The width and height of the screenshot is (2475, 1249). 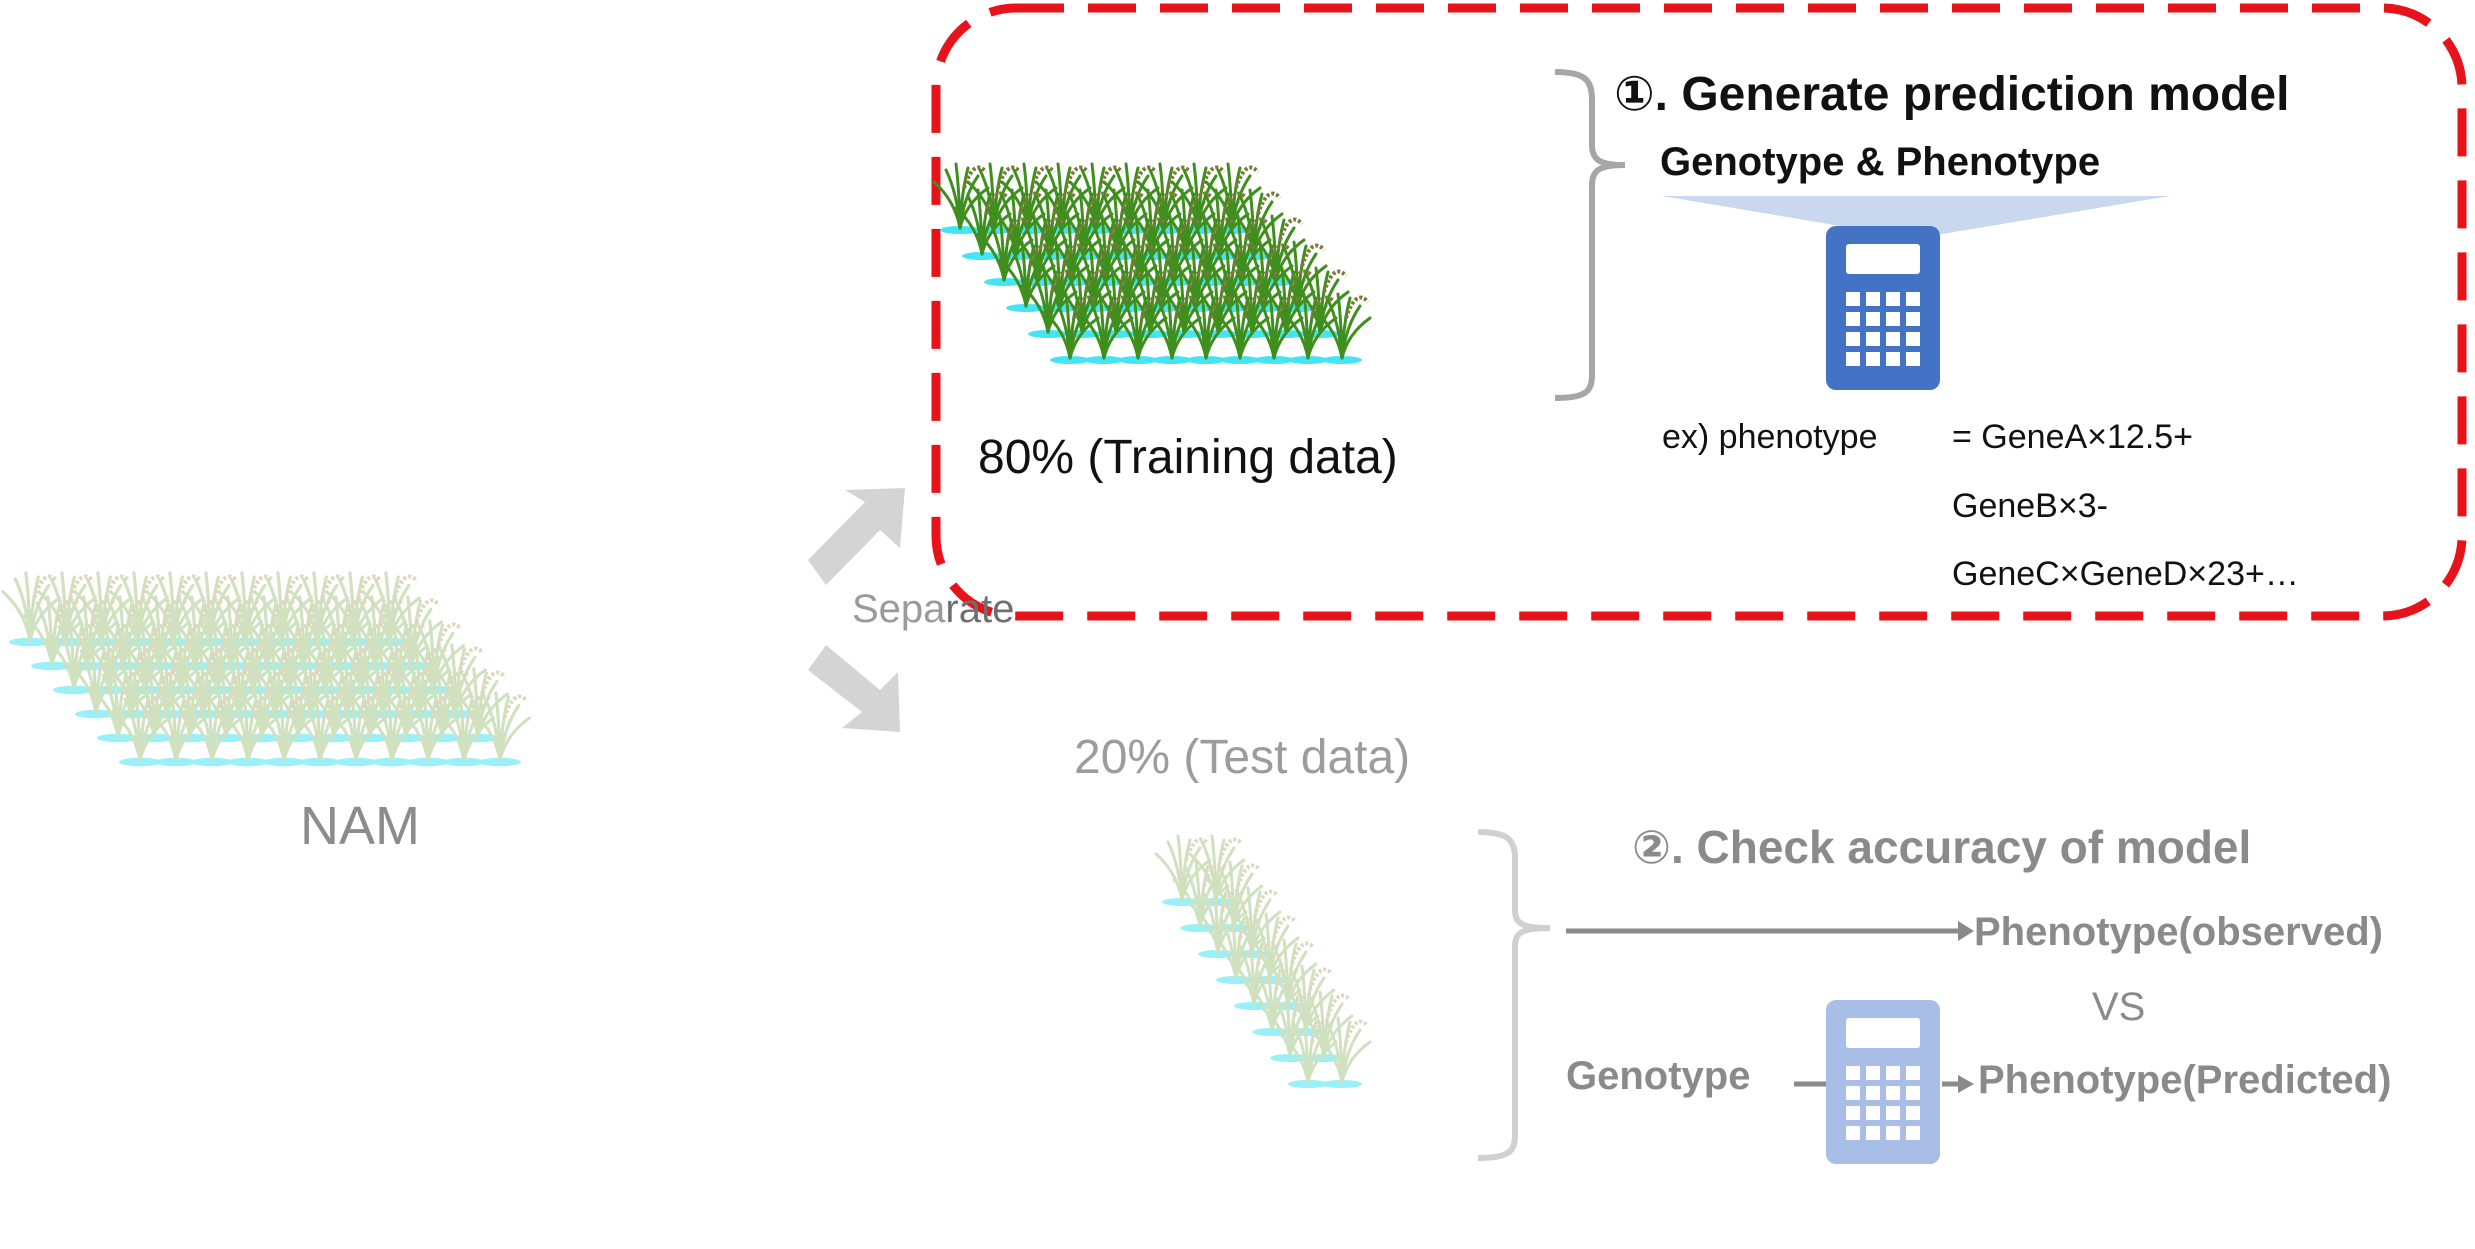 I want to click on fan-shape, so click(x=1916, y=216).